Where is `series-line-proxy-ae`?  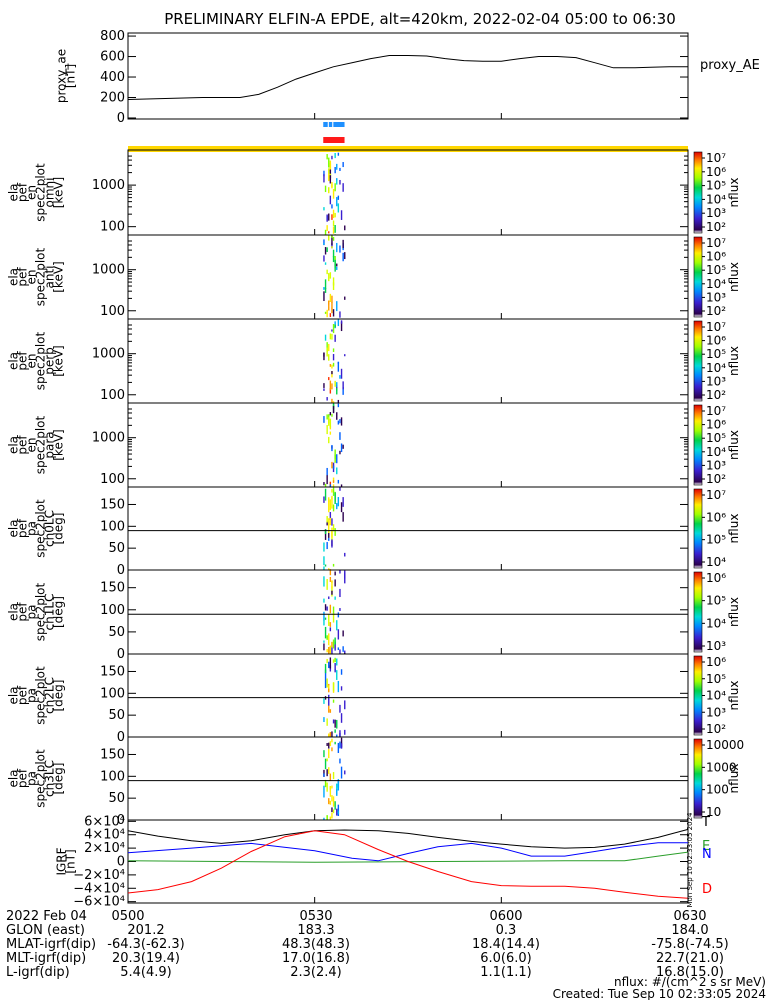
series-line-proxy-ae is located at coordinates (407, 77).